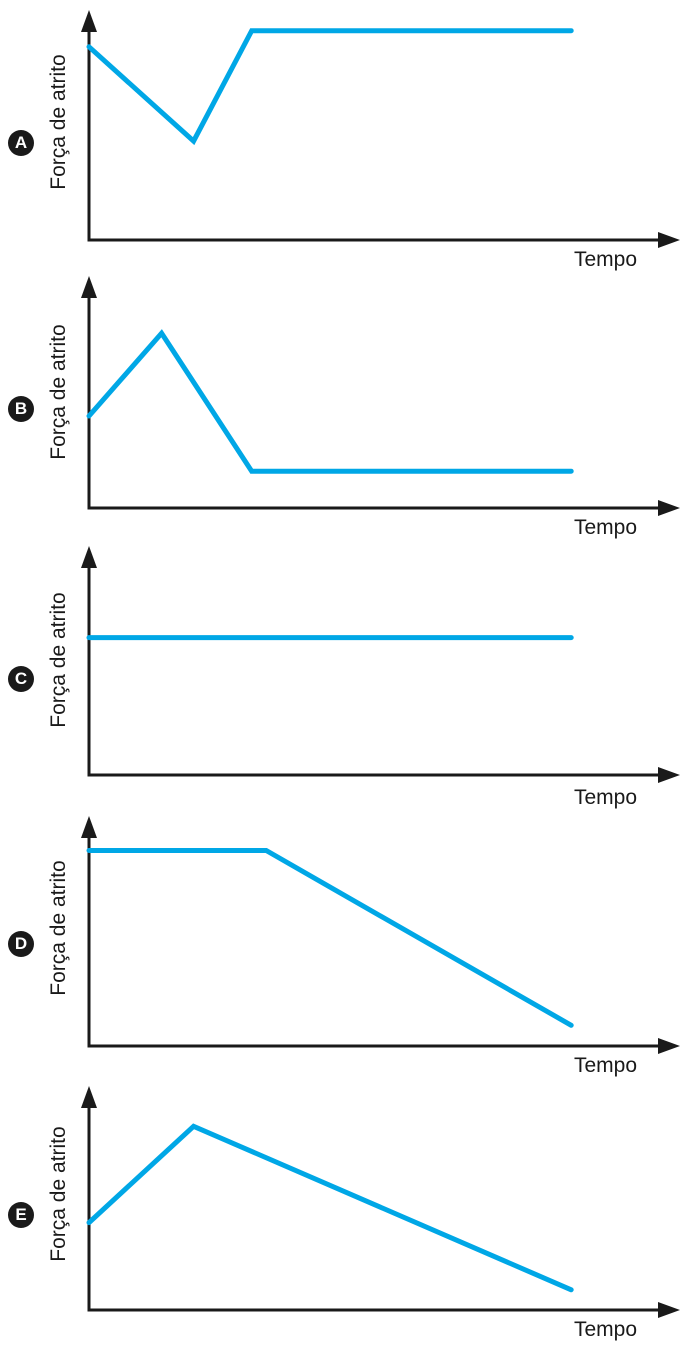 This screenshot has height=1346, width=691. Describe the element at coordinates (21, 409) in the screenshot. I see `panel-badge-b: B` at that location.